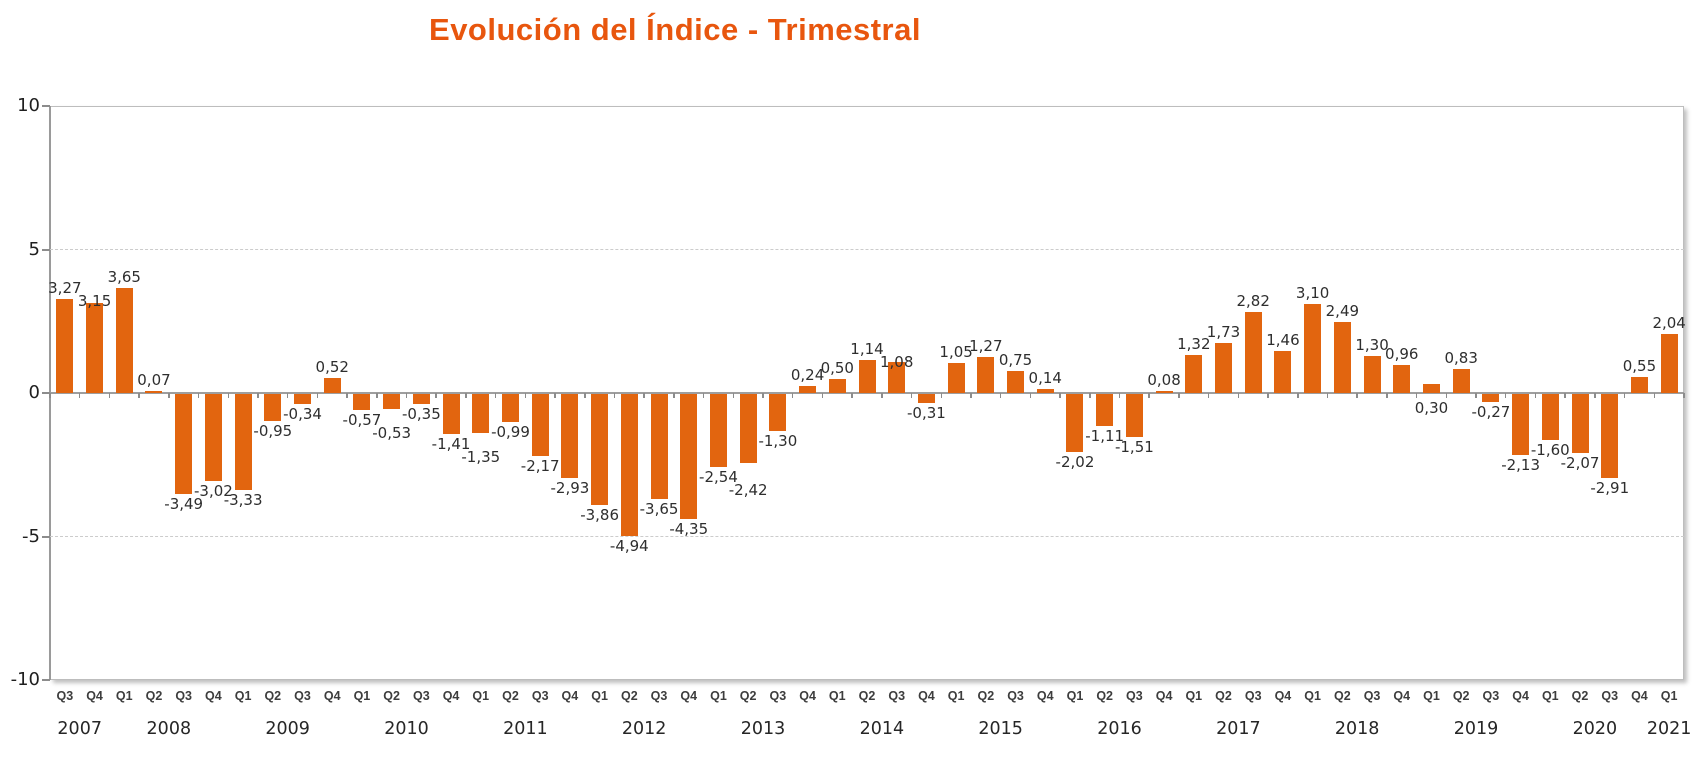 This screenshot has width=1706, height=762. Describe the element at coordinates (1105, 435) in the screenshot. I see `value-label: -1,11` at that location.